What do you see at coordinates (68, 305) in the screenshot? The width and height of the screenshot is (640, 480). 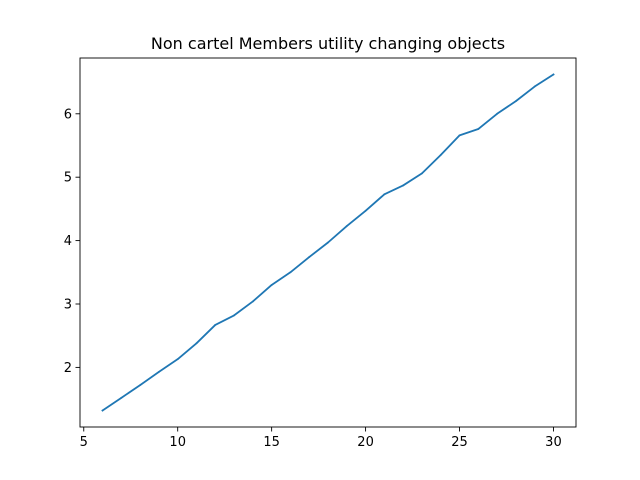 I see `y-tick-label-3: 3` at bounding box center [68, 305].